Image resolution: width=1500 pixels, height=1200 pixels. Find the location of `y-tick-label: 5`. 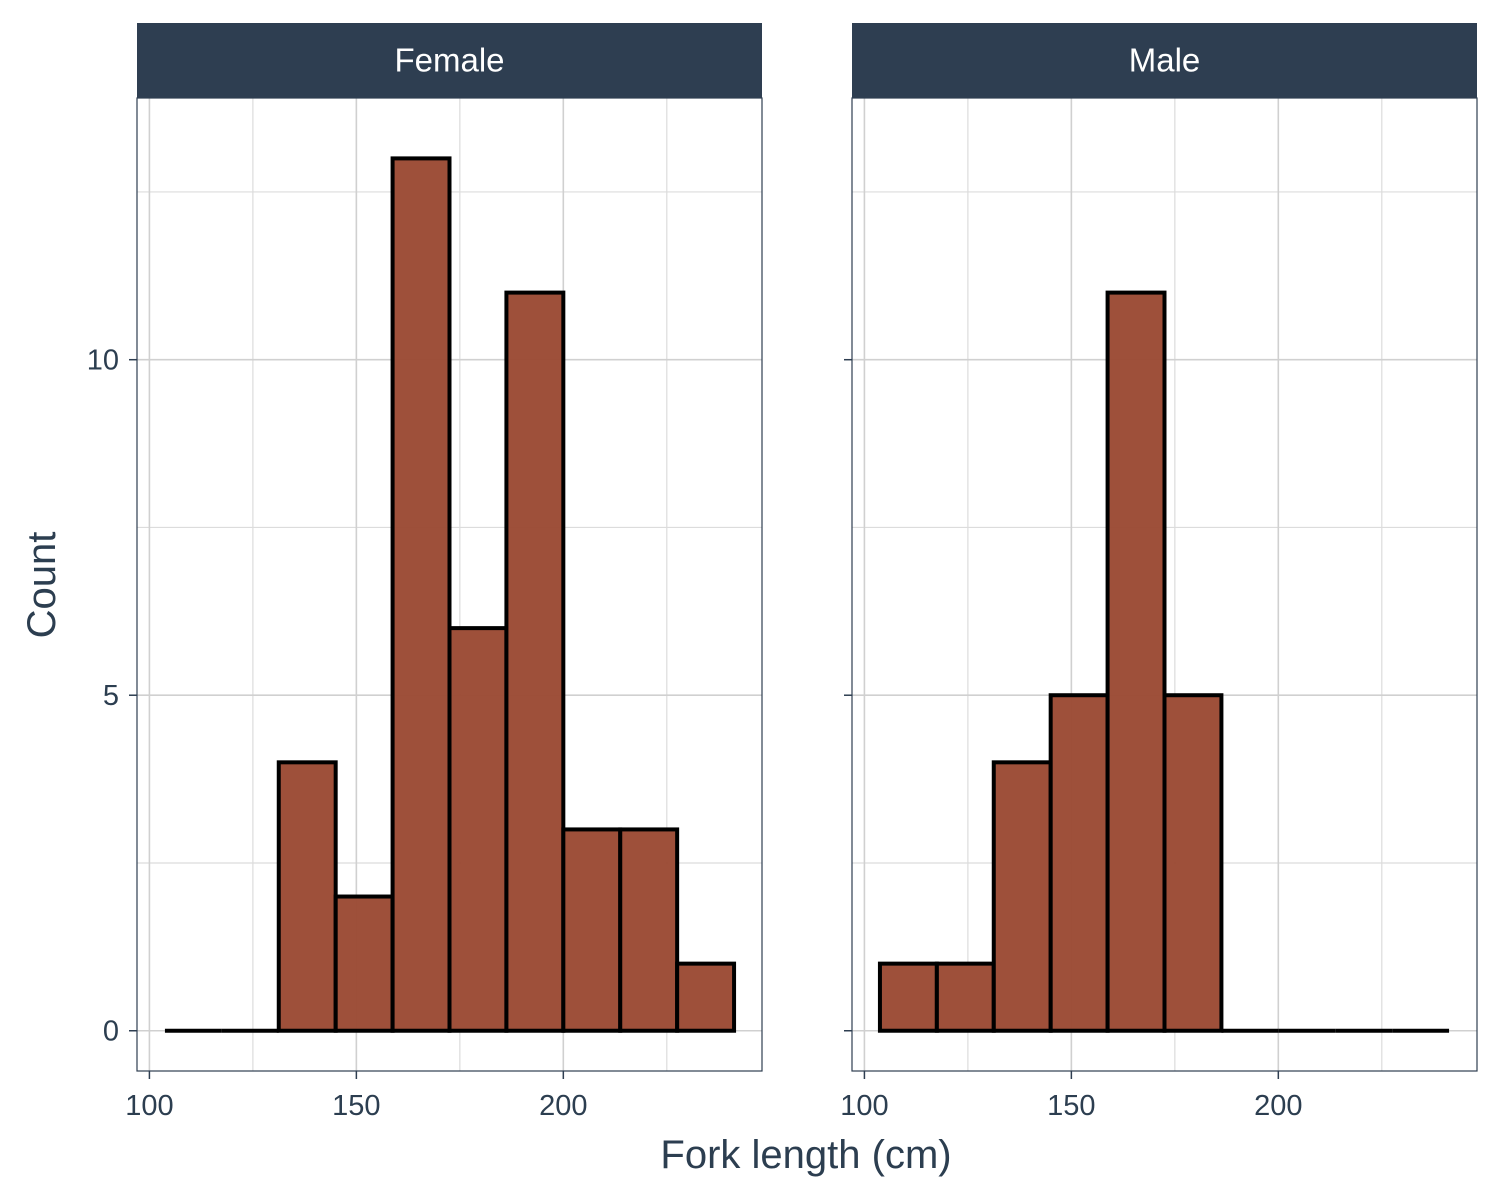

y-tick-label: 5 is located at coordinates (111, 696).